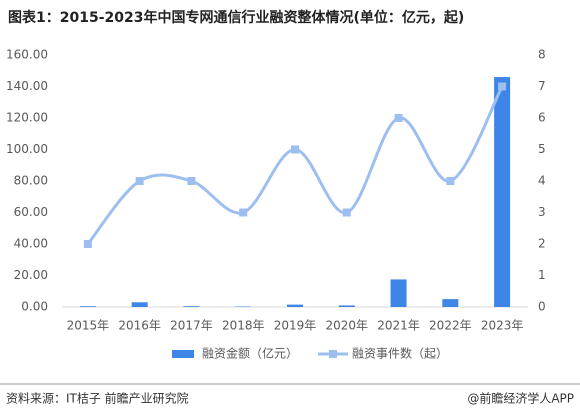 The image size is (580, 419). Describe the element at coordinates (542, 307) in the screenshot. I see `y2-tick-label: 0` at that location.